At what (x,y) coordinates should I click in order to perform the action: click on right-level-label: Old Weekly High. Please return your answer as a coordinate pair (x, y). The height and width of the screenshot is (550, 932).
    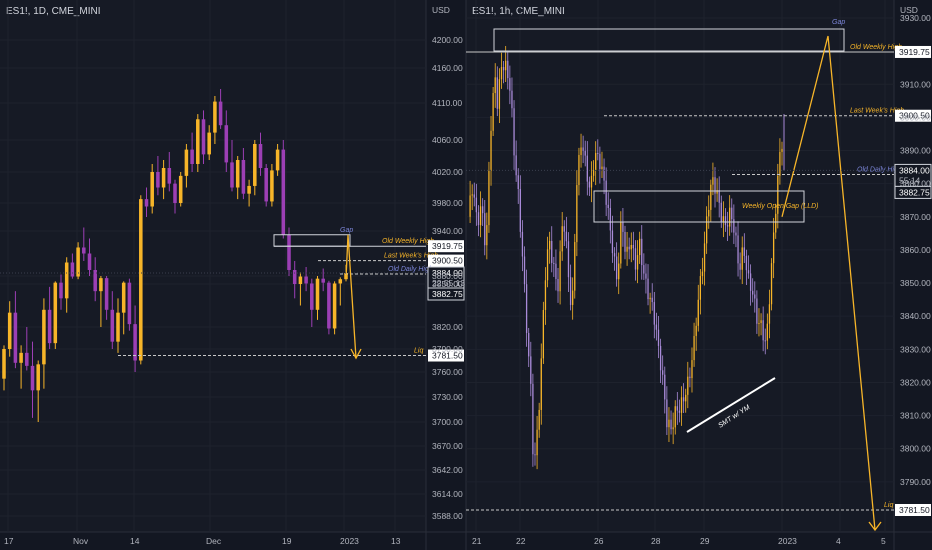
    Looking at the image, I should click on (876, 47).